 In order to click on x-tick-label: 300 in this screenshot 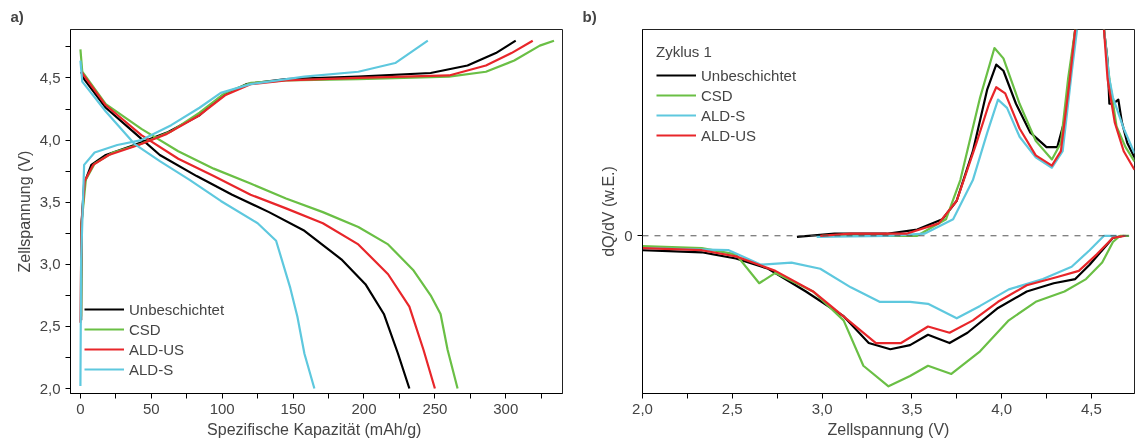, I will do `click(506, 408)`.